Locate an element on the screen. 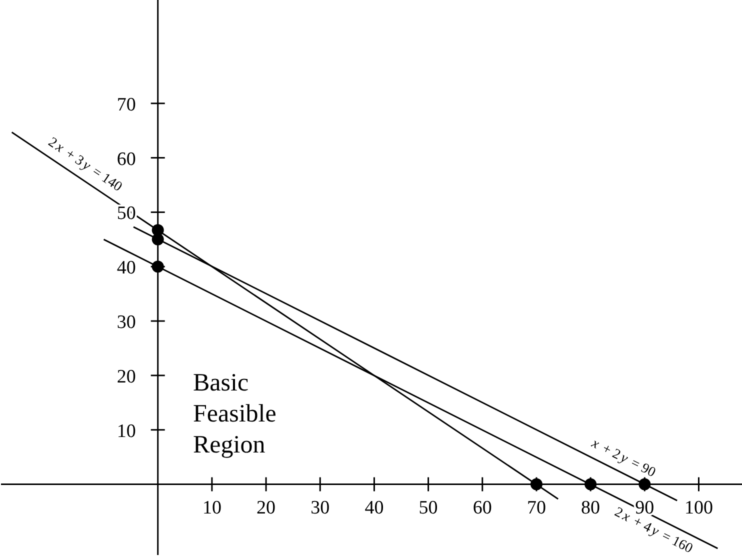  x-tick-label: 30 is located at coordinates (320, 507).